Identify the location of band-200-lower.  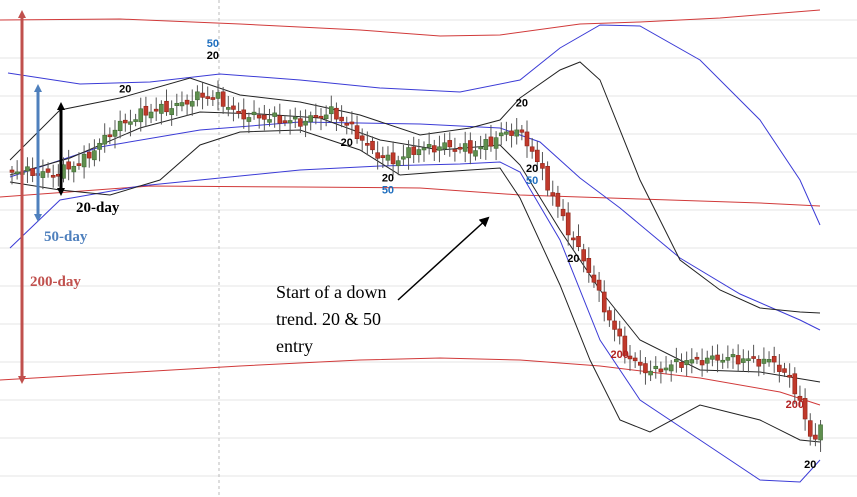
(410, 381).